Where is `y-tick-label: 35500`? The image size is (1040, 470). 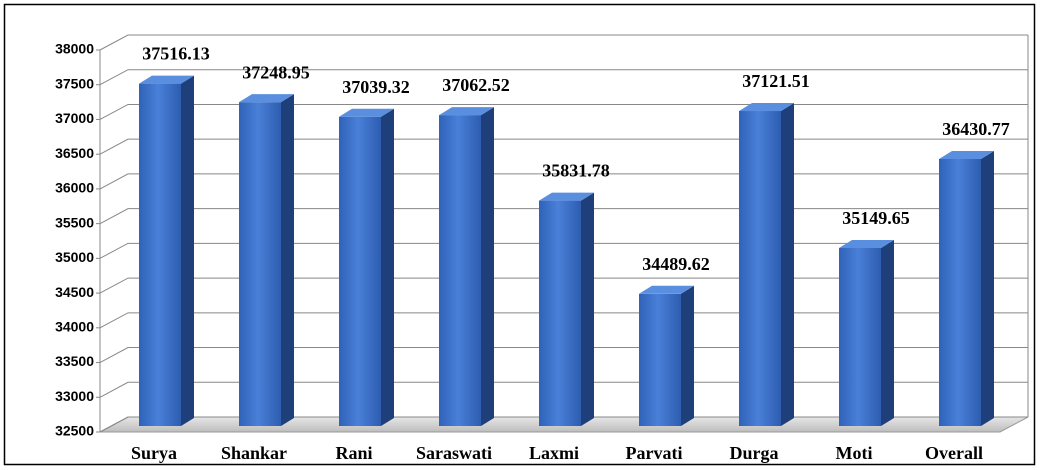 y-tick-label: 35500 is located at coordinates (74, 222).